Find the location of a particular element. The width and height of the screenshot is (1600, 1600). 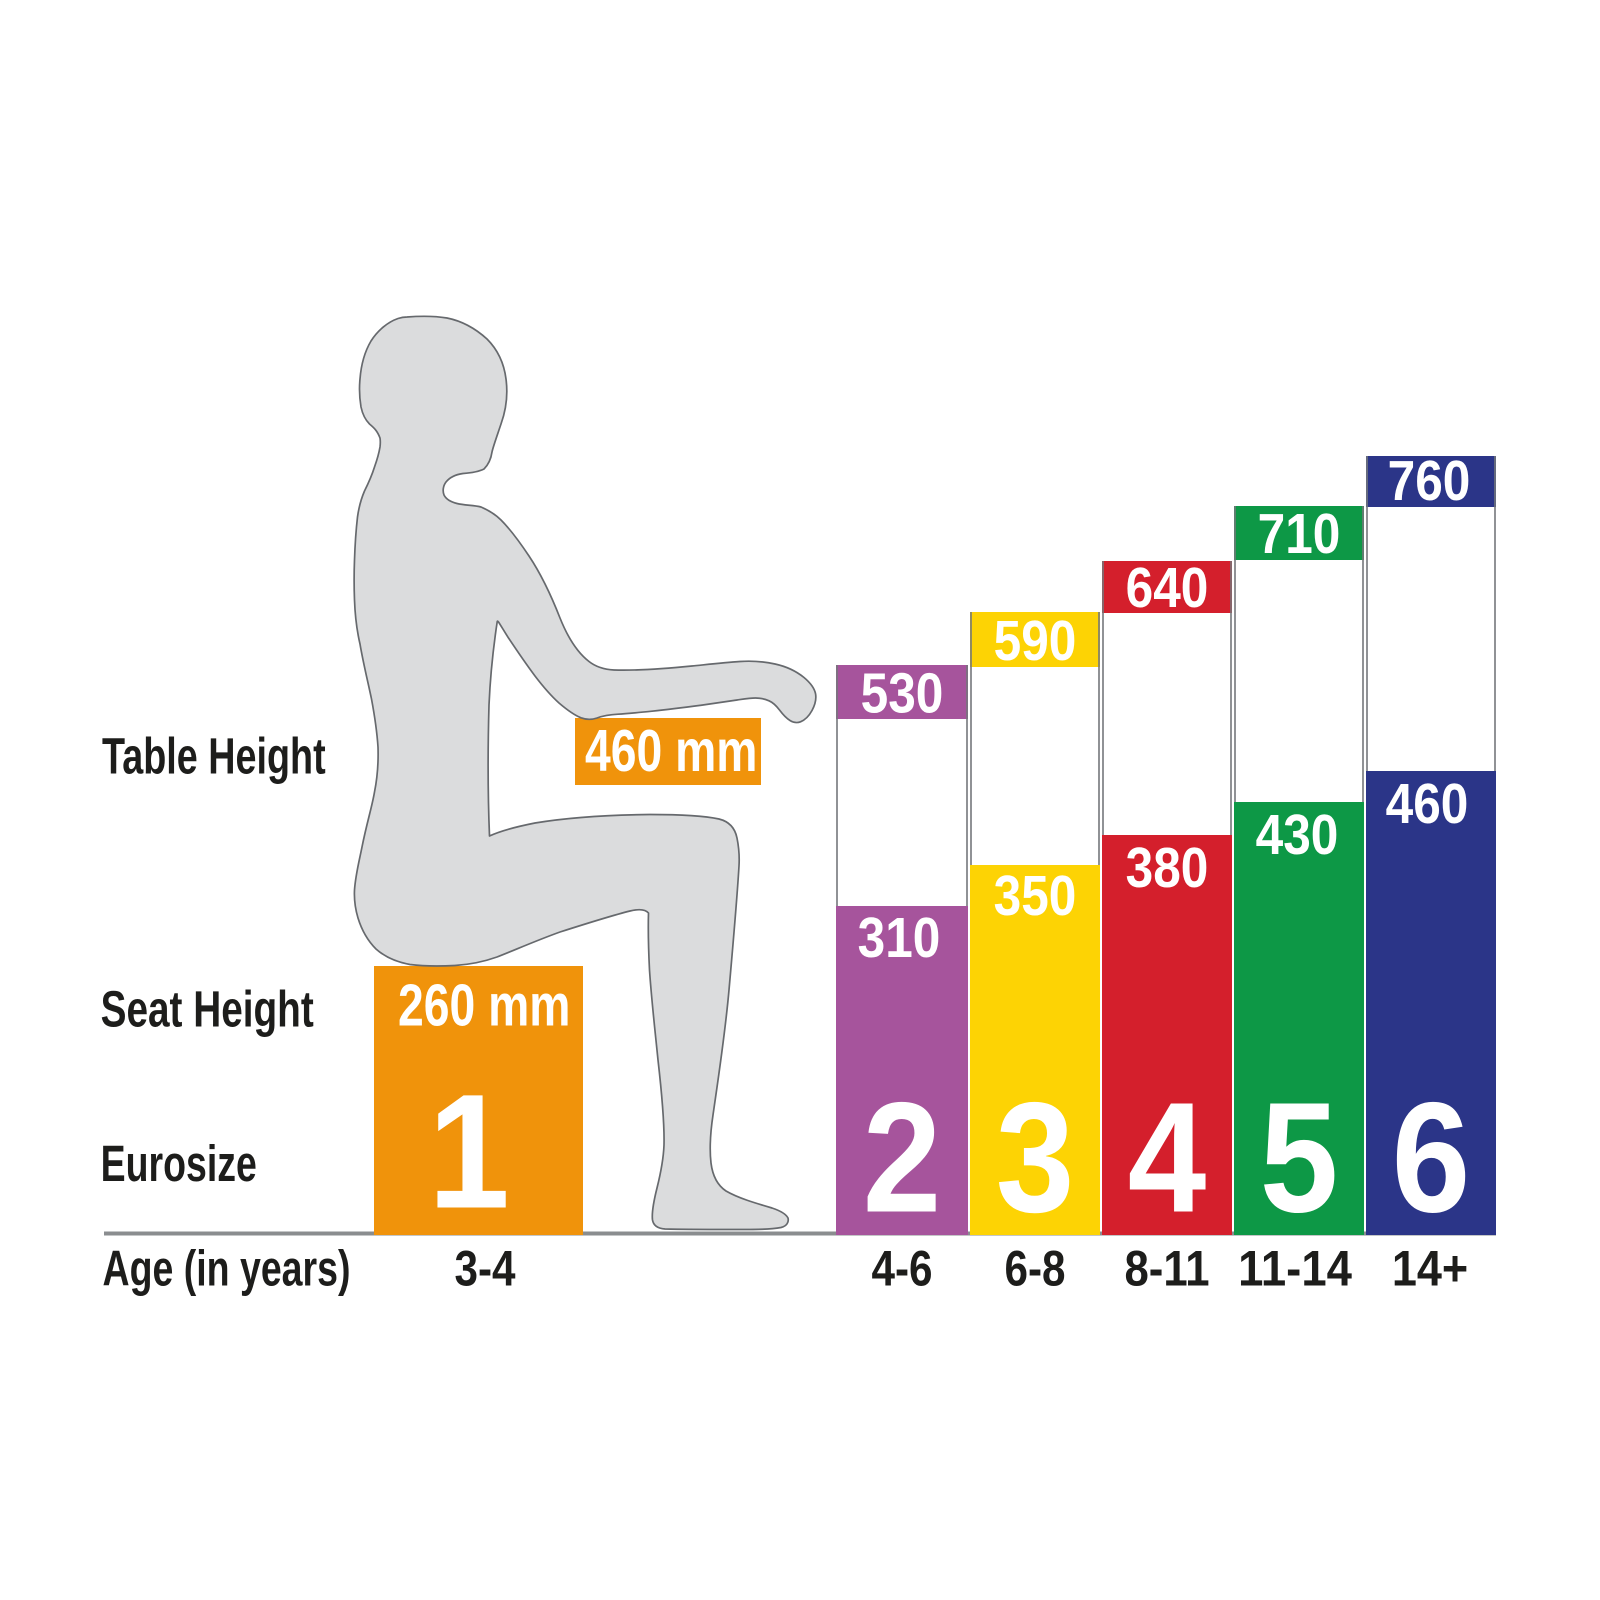

svg-text: Eurosize is located at coordinates (179, 1163).